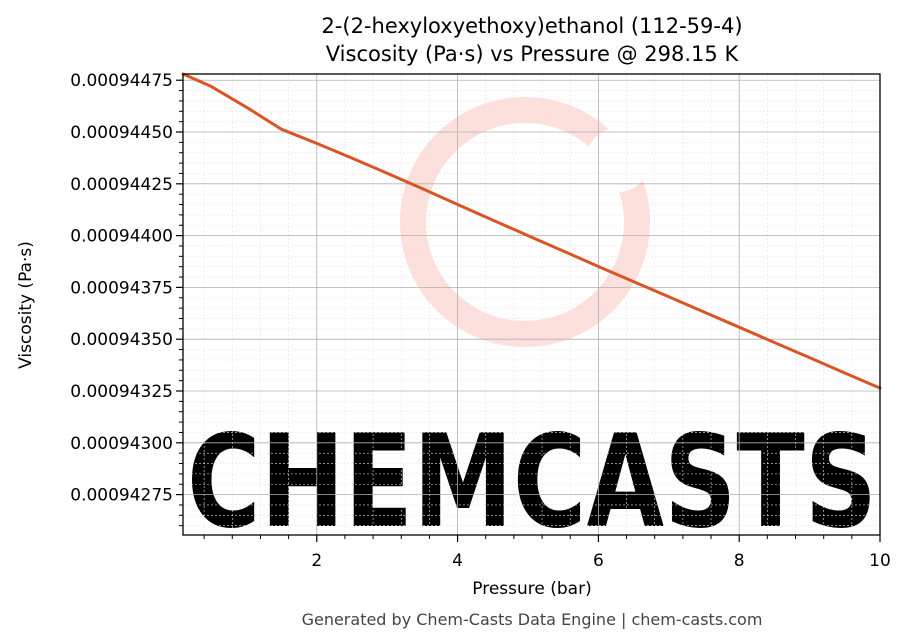  What do you see at coordinates (121, 288) in the screenshot?
I see `y-tick-label: 0.00094375` at bounding box center [121, 288].